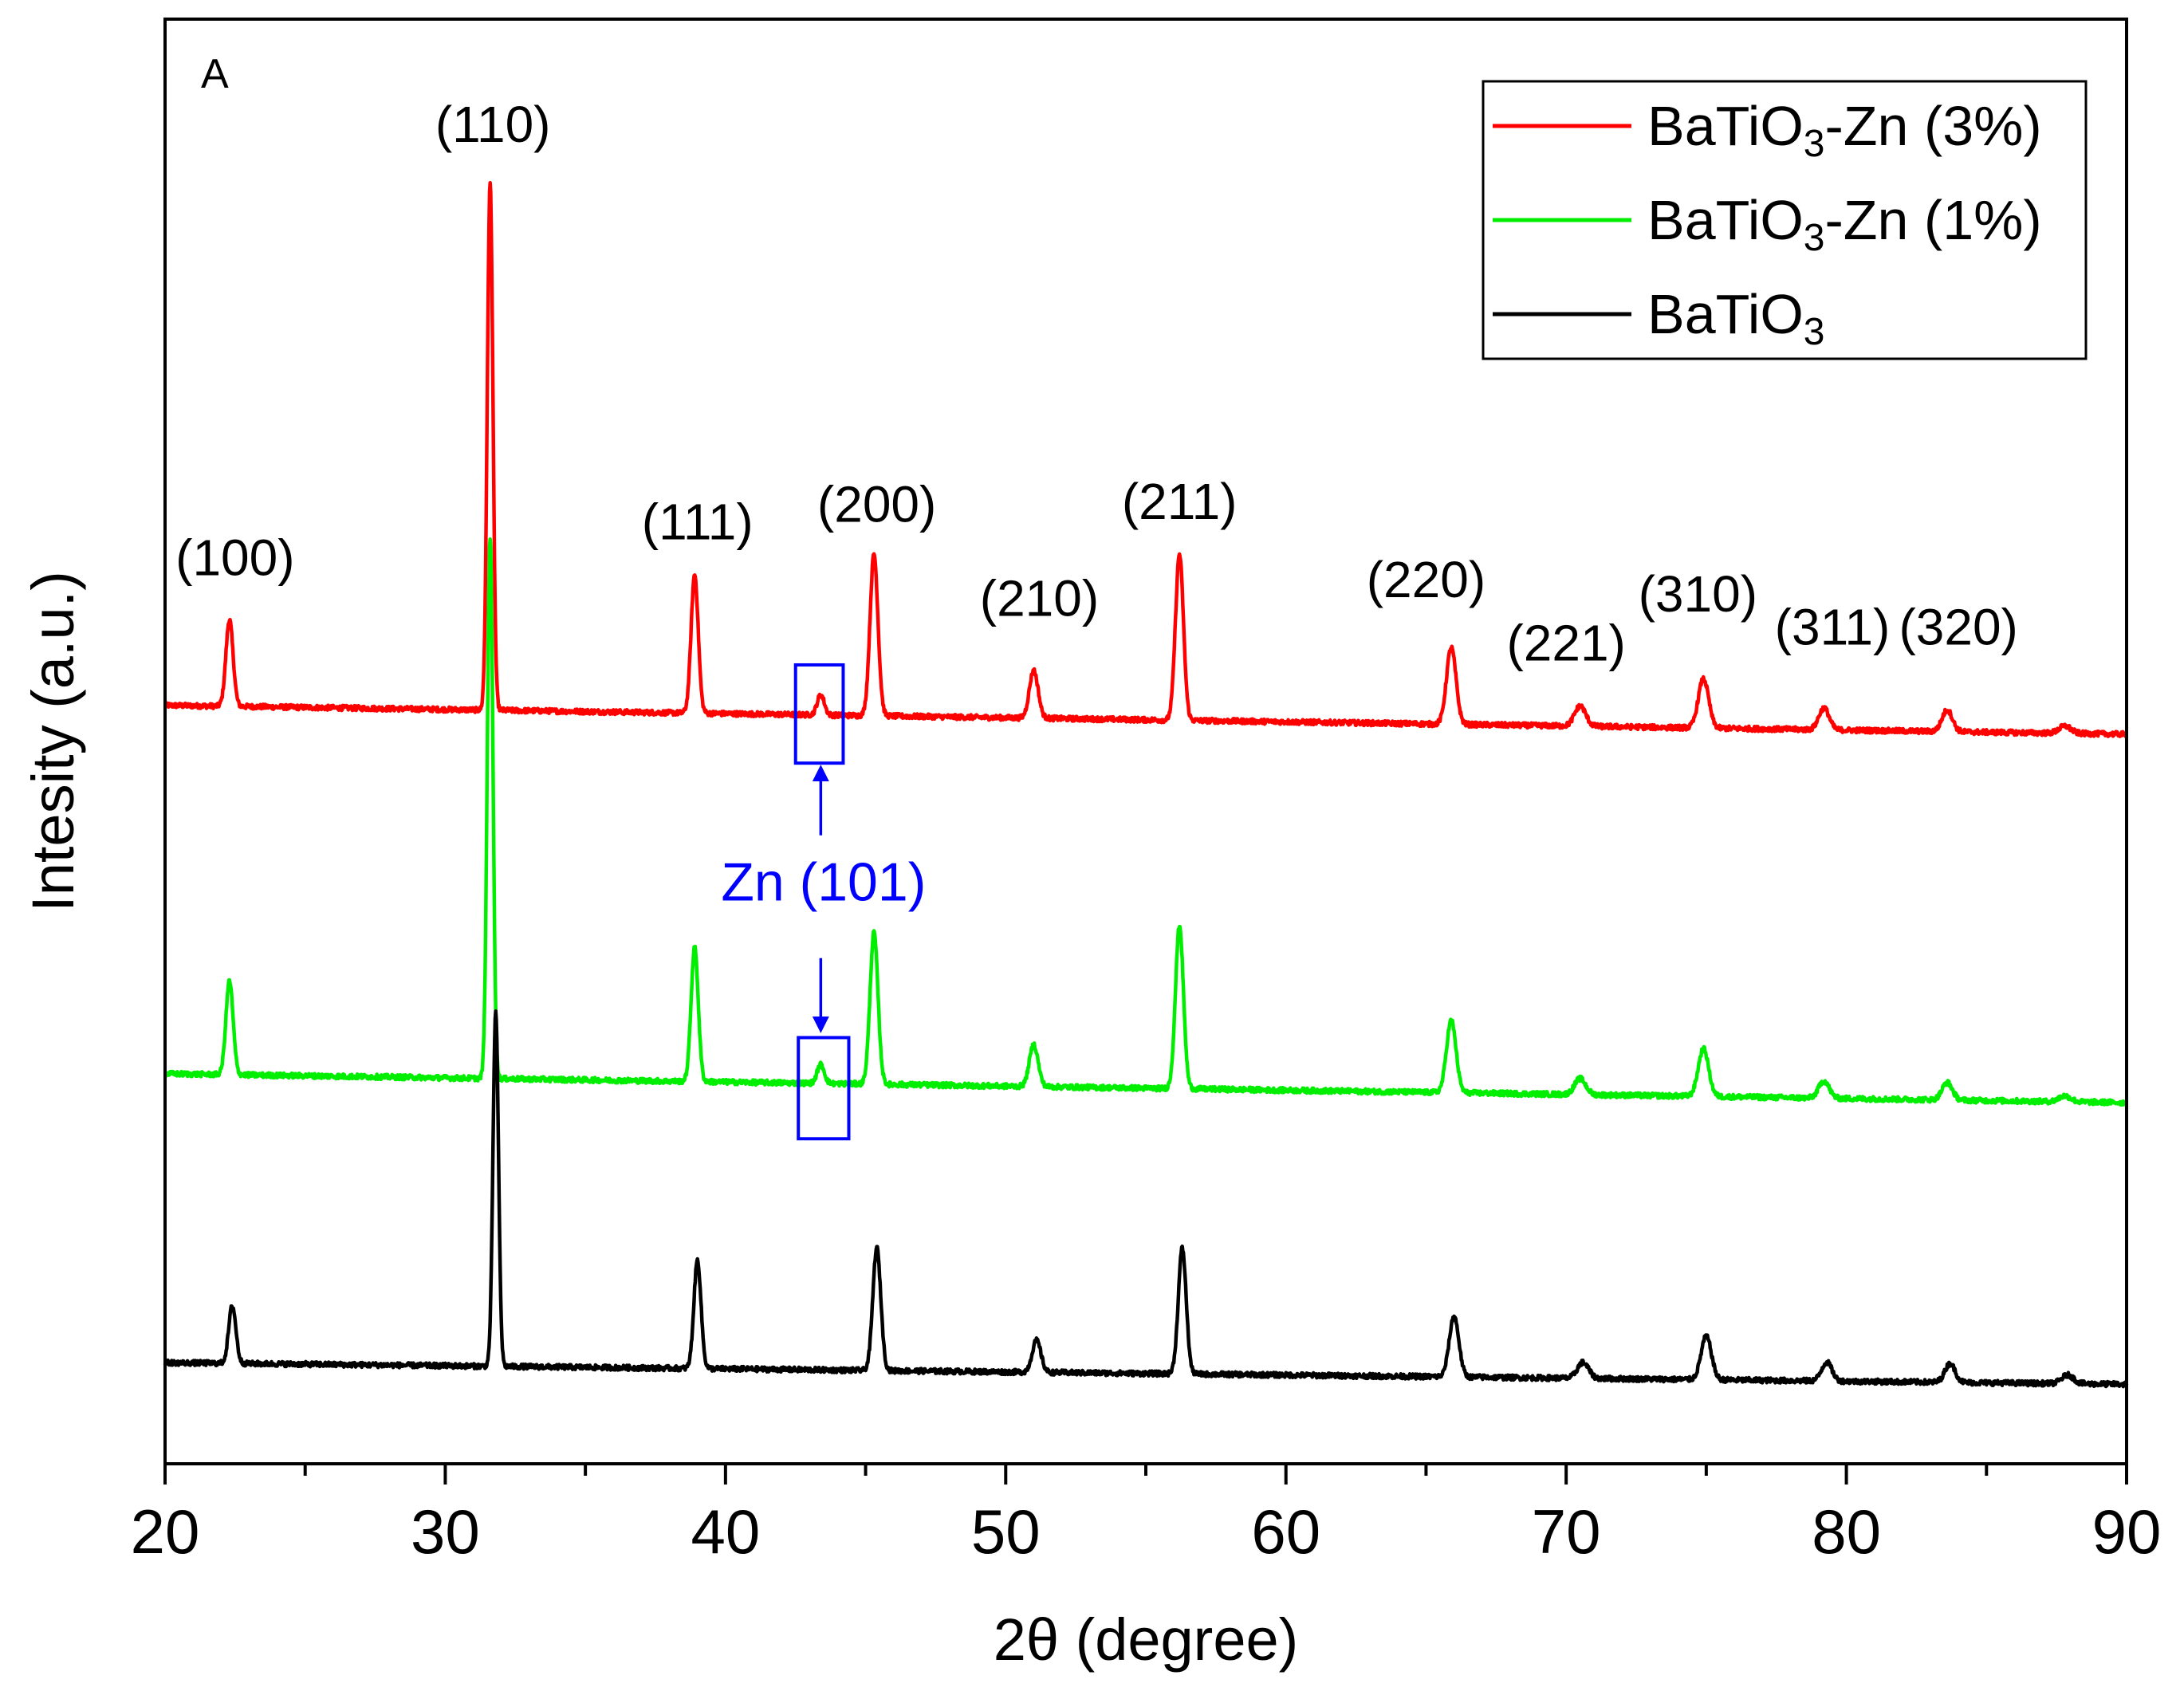 The width and height of the screenshot is (2184, 1691). I want to click on x-tick-label: 60, so click(1285, 1531).